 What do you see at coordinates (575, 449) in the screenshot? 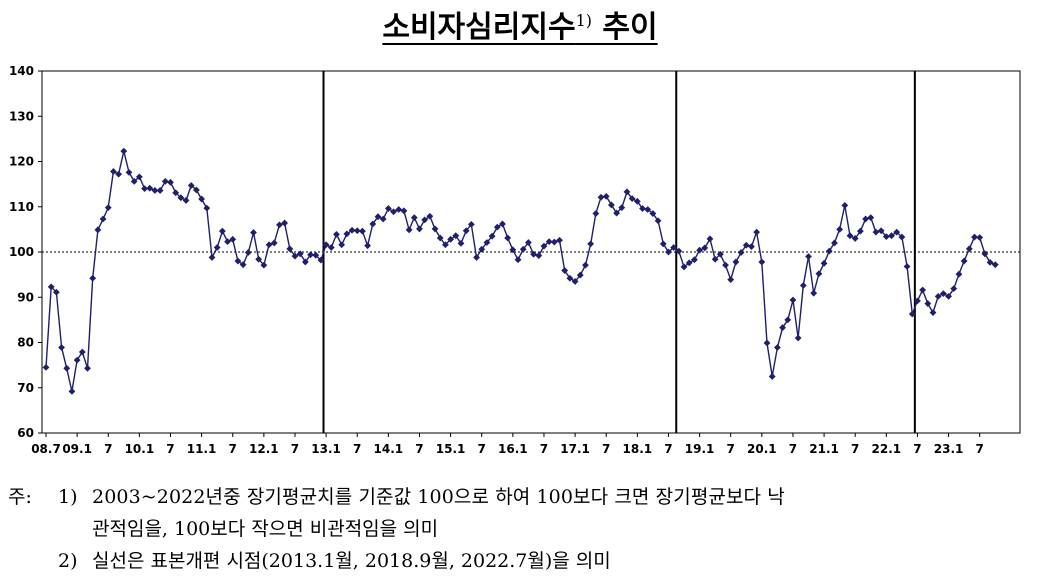
I see `x-tick-label: 17.1` at bounding box center [575, 449].